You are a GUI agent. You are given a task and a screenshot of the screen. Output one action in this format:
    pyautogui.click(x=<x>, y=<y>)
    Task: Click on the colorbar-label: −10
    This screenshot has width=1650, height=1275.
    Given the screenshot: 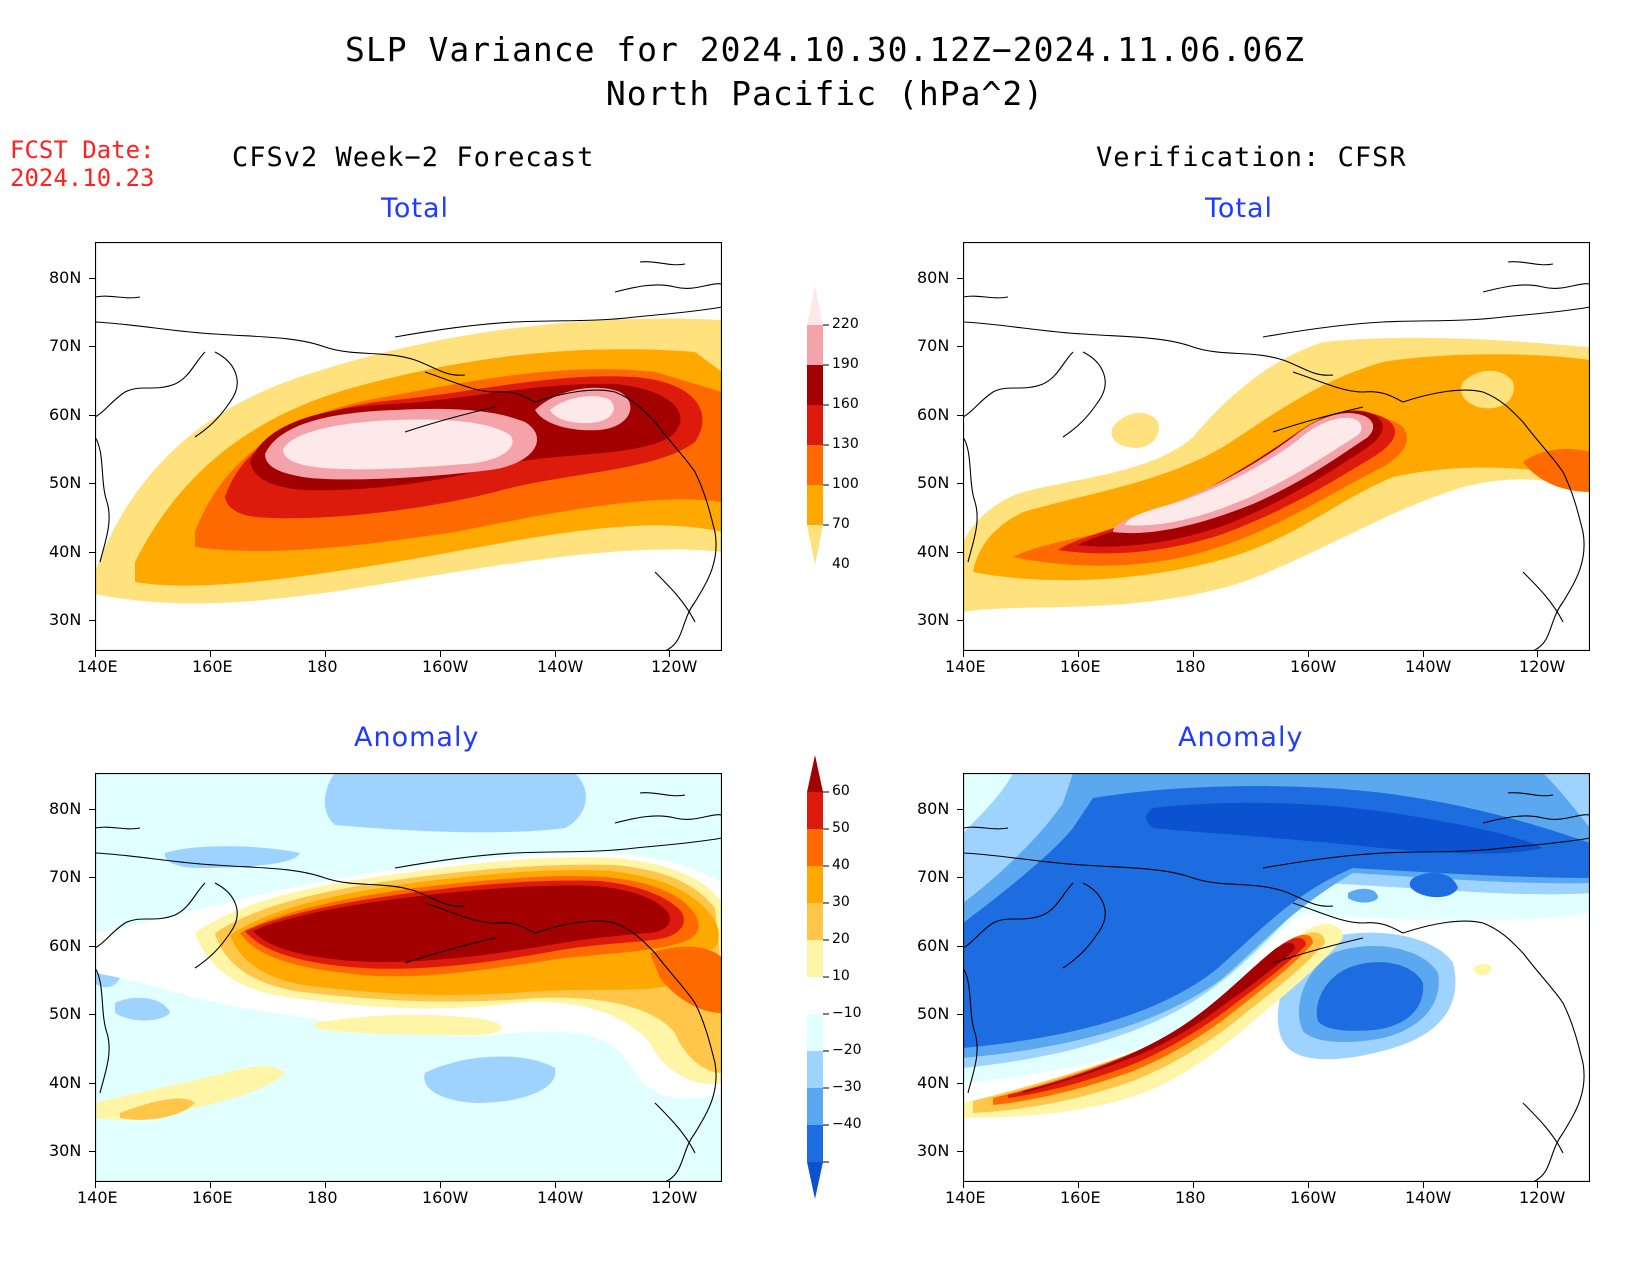 What is the action you would take?
    pyautogui.click(x=847, y=1013)
    